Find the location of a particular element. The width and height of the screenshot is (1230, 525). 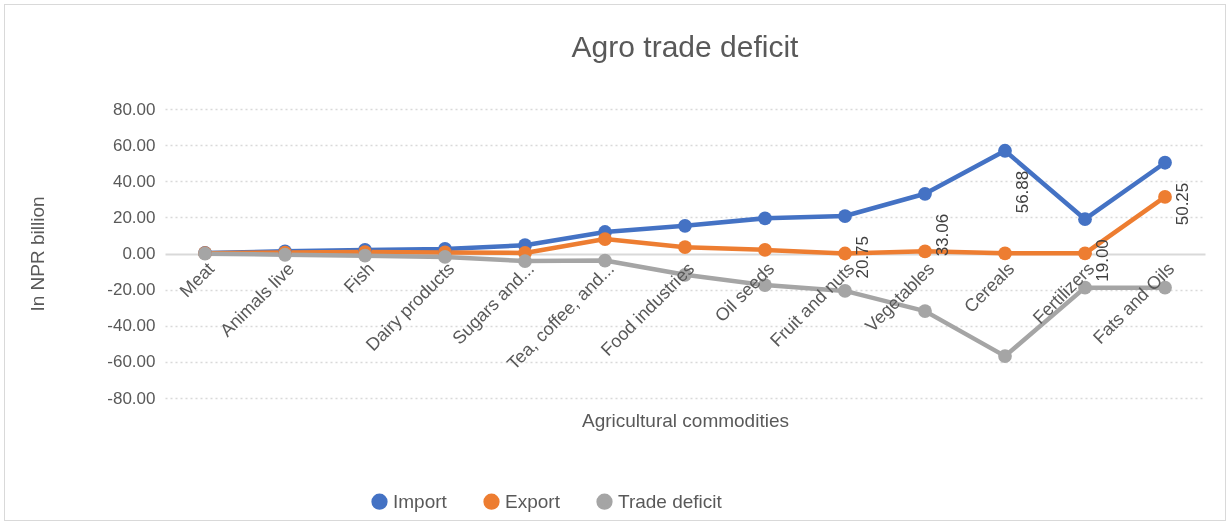

x-tick-label: Fish is located at coordinates (359, 277).